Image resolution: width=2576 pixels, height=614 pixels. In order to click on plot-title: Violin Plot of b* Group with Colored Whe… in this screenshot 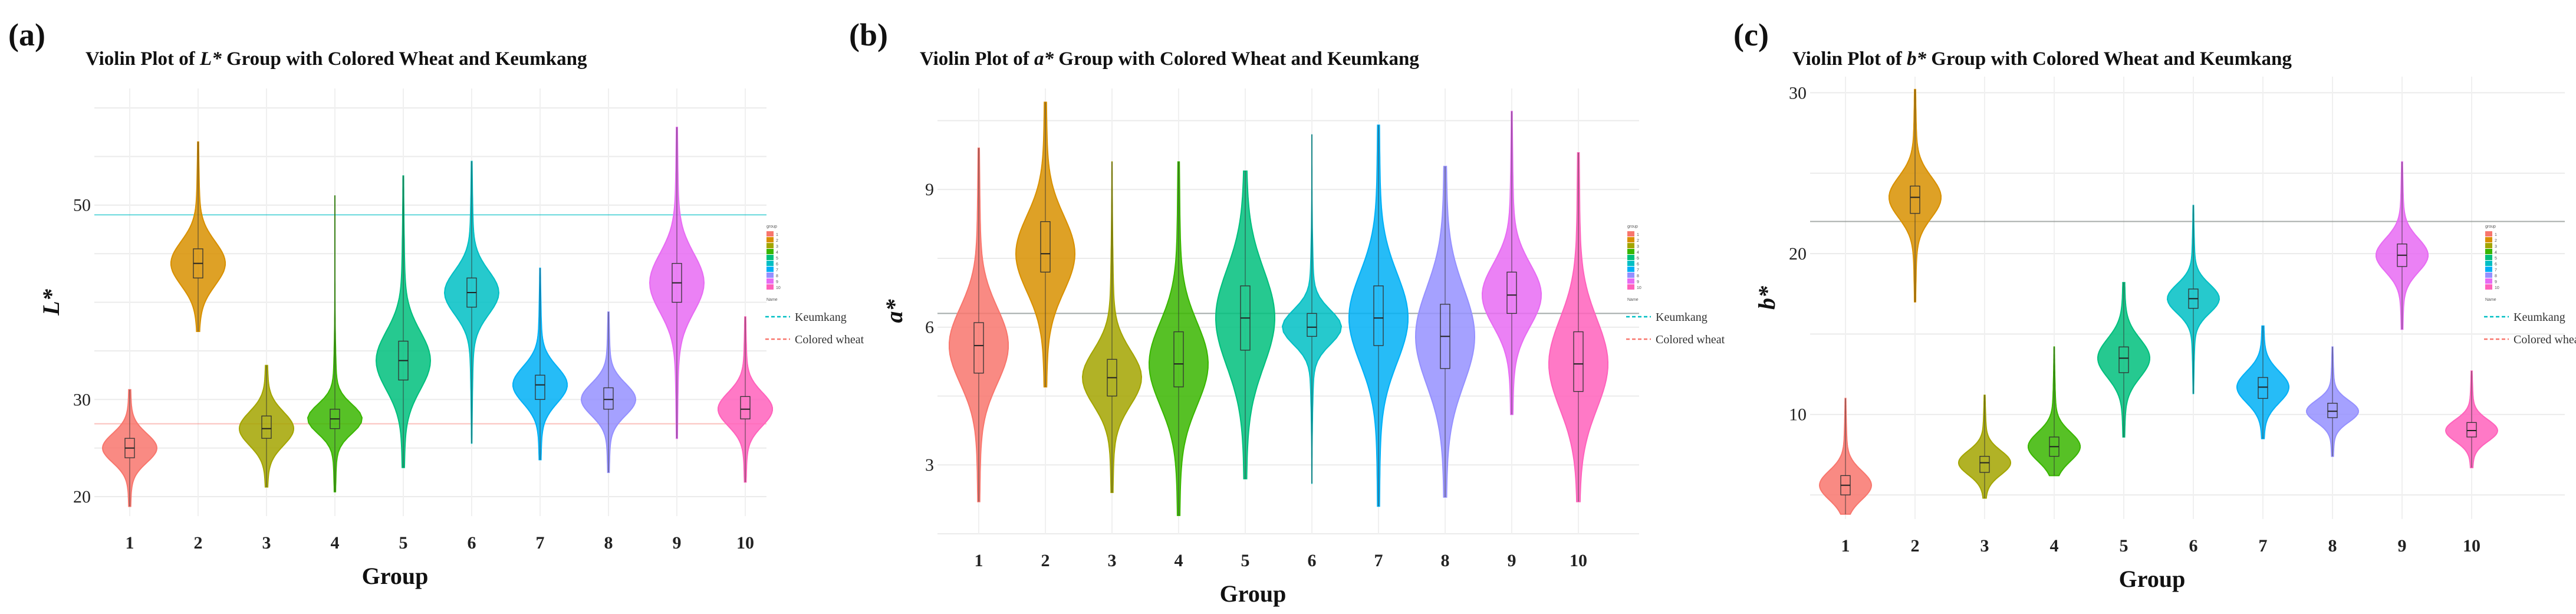, I will do `click(2042, 59)`.